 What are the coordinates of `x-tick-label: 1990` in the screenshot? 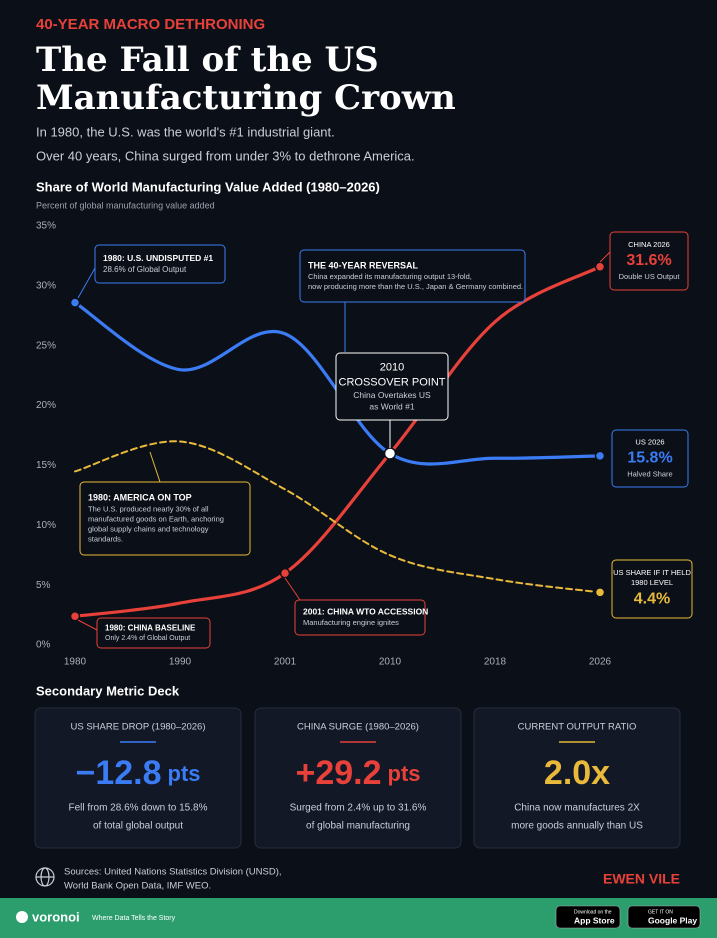 It's located at (180, 662).